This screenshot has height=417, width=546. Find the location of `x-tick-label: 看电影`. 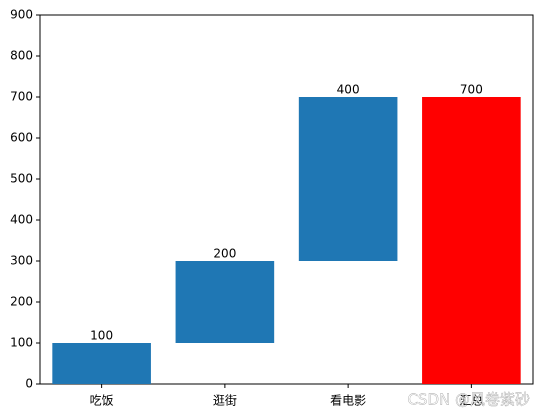

x-tick-label: 看电影 is located at coordinates (348, 401).